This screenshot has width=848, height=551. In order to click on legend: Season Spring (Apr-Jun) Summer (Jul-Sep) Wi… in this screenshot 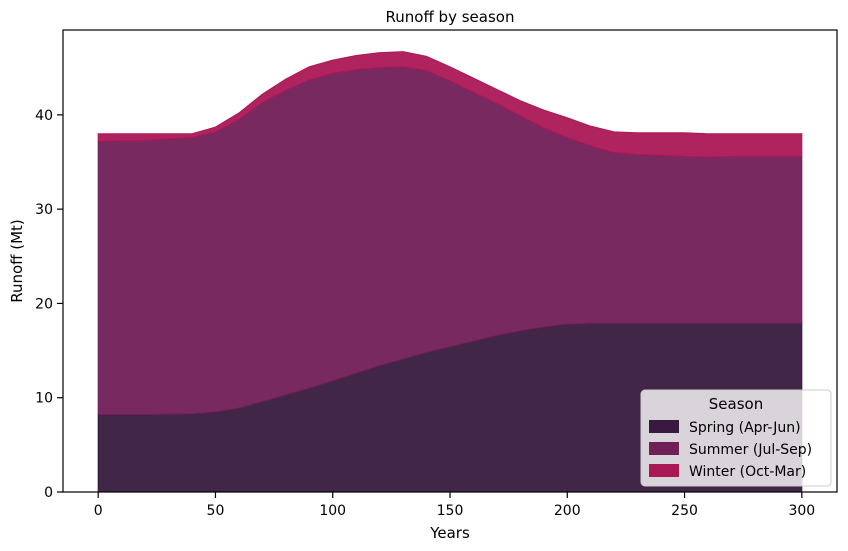, I will do `click(736, 438)`.